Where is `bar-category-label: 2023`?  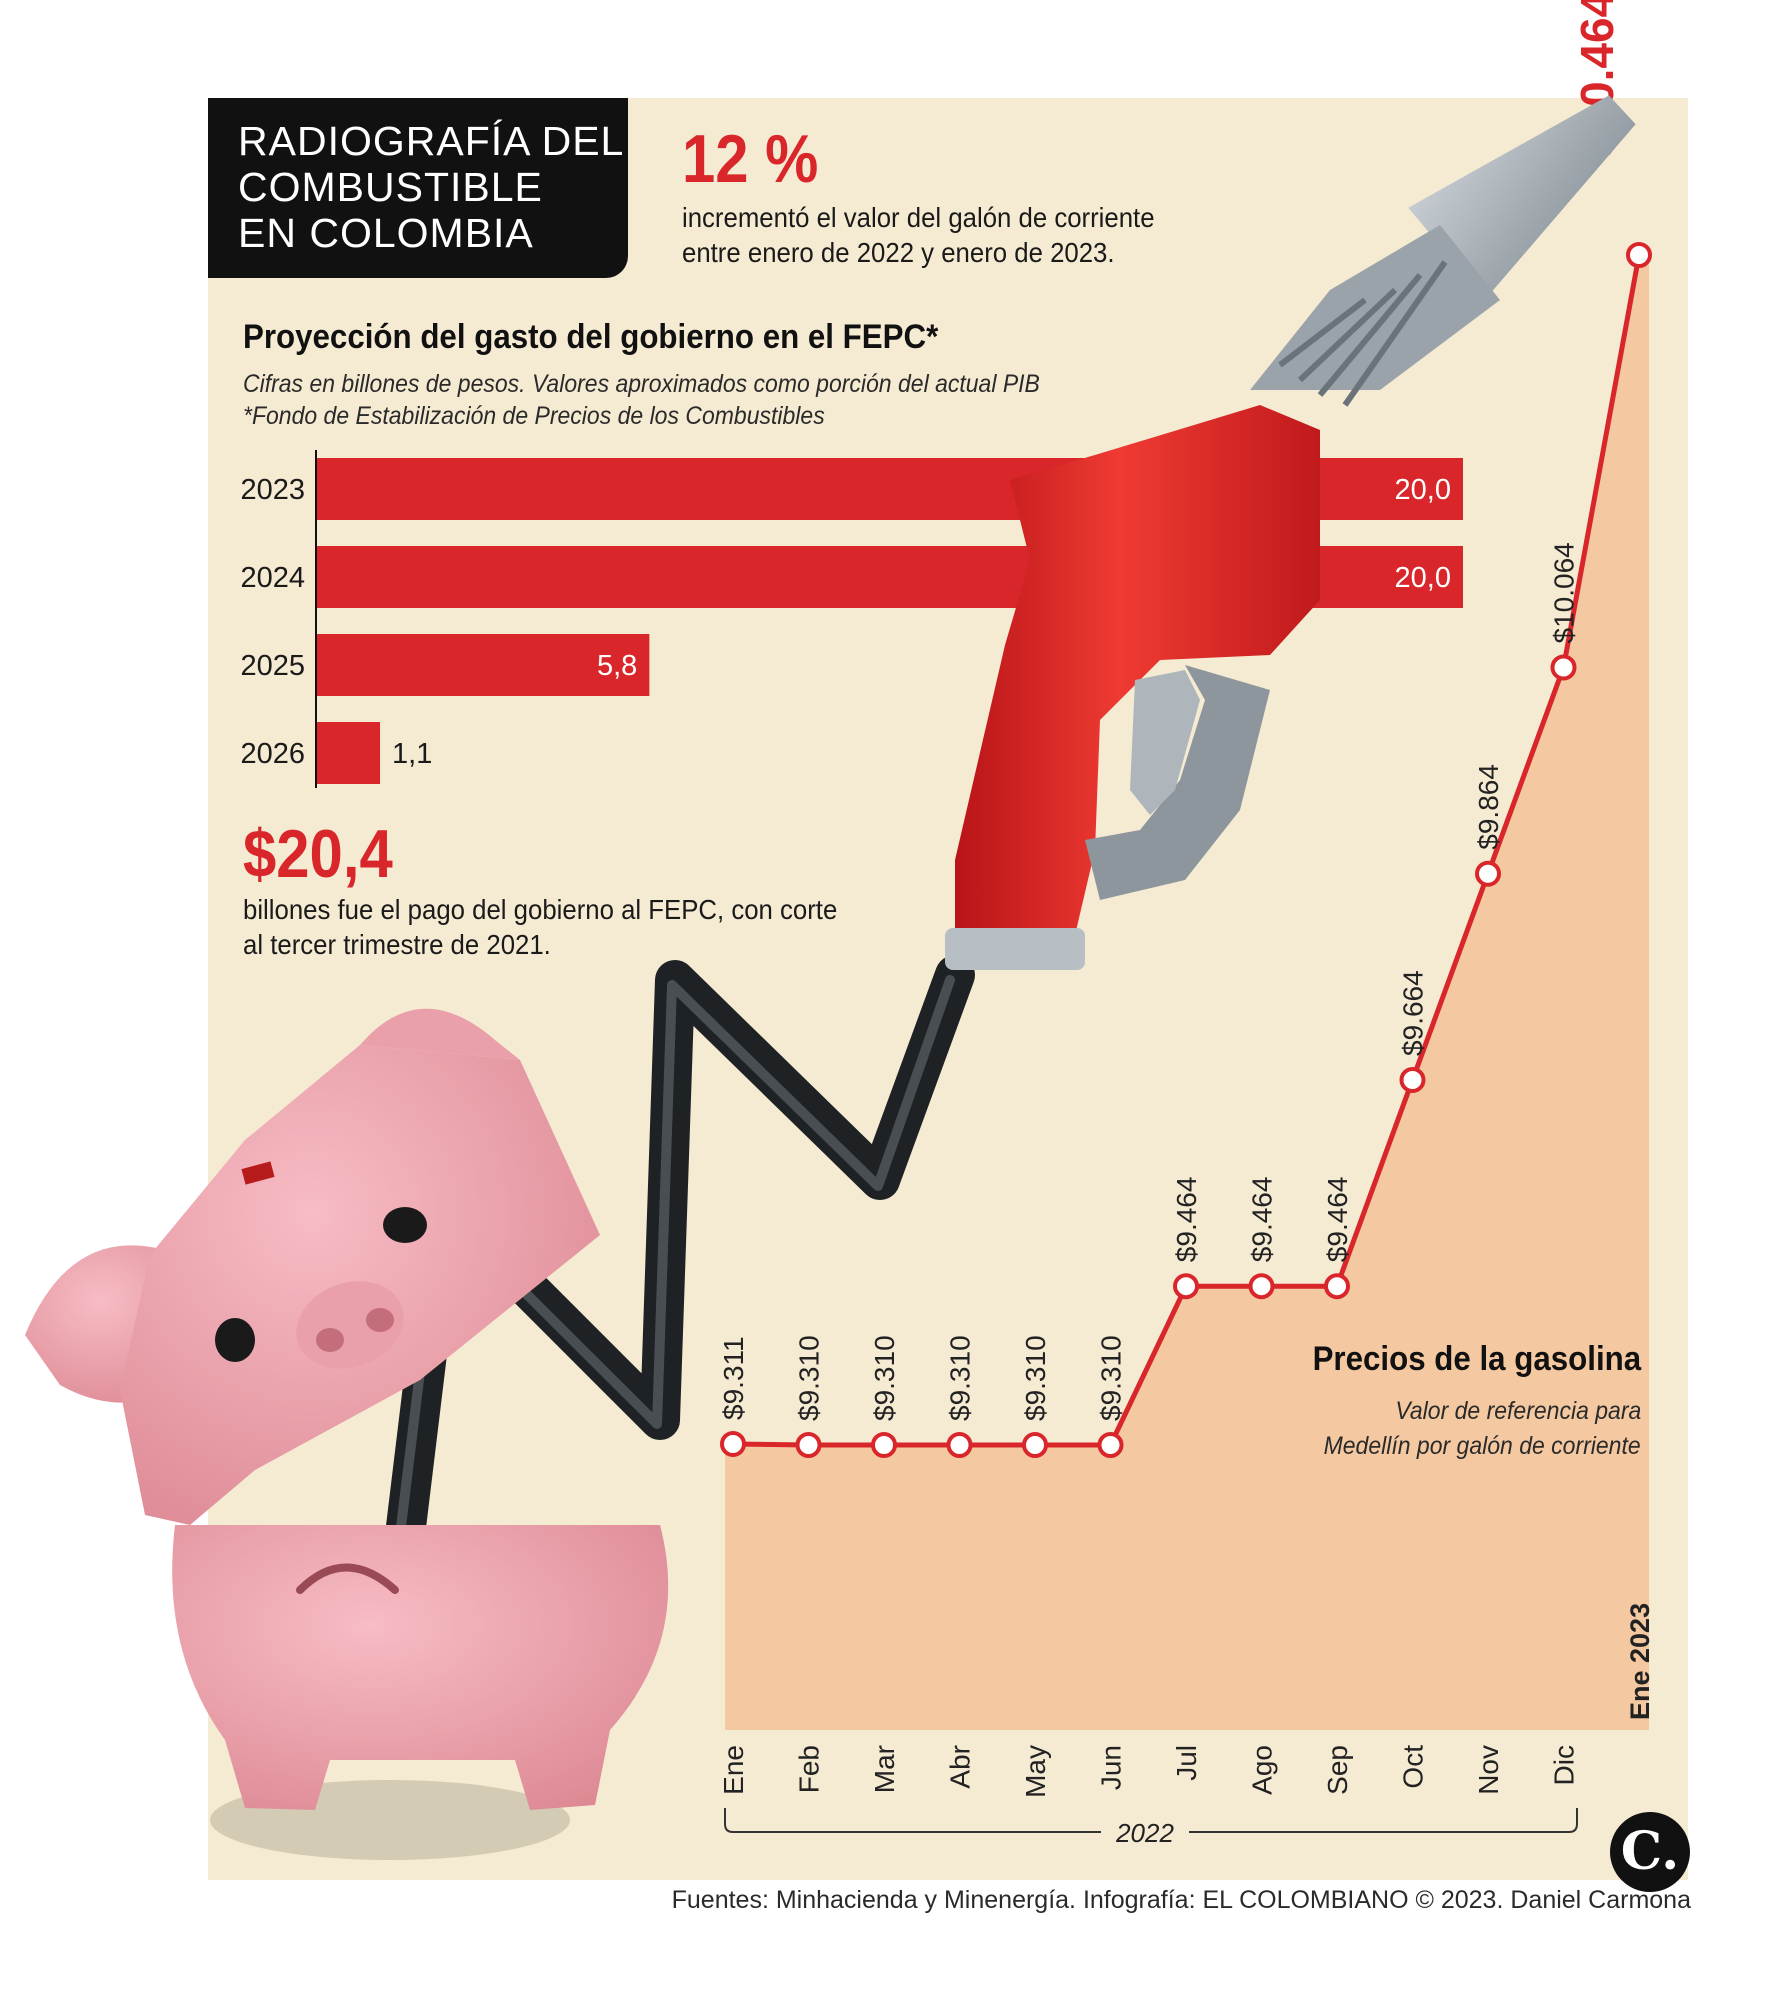 bar-category-label: 2023 is located at coordinates (272, 490).